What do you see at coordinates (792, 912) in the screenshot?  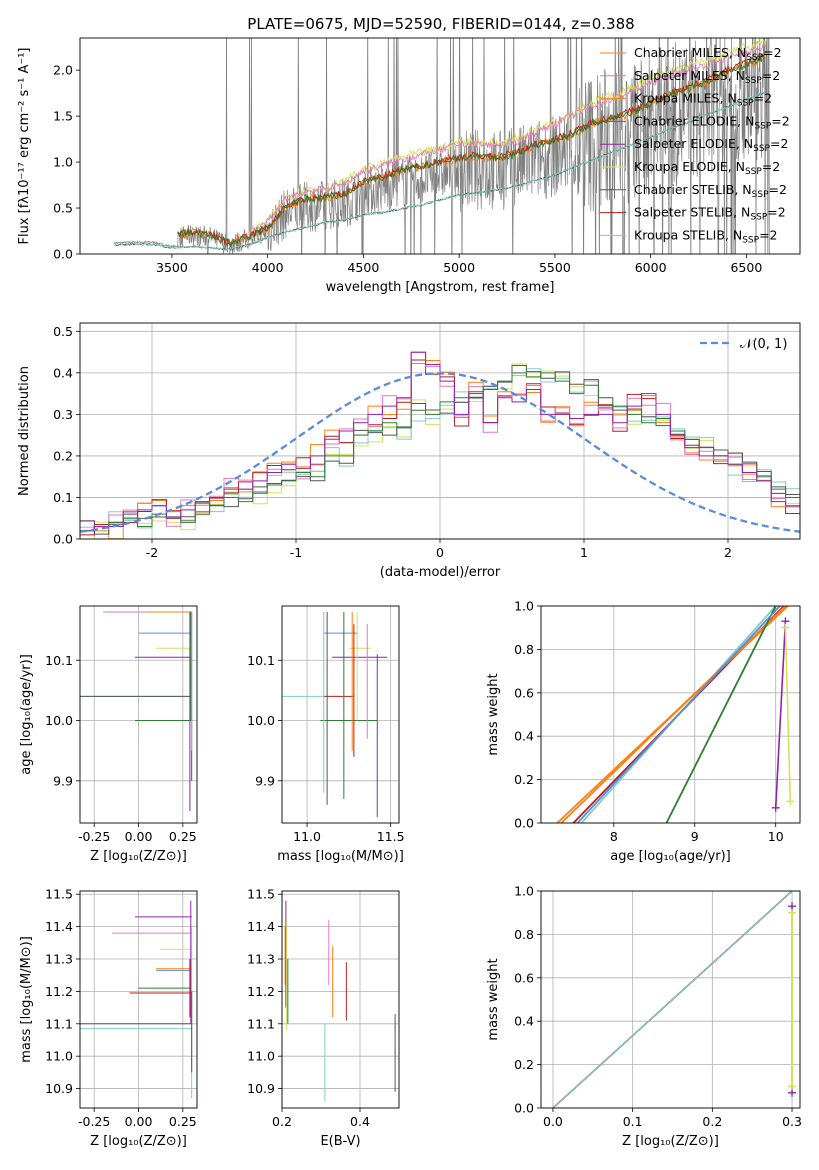 I see `Z-weight-marker` at bounding box center [792, 912].